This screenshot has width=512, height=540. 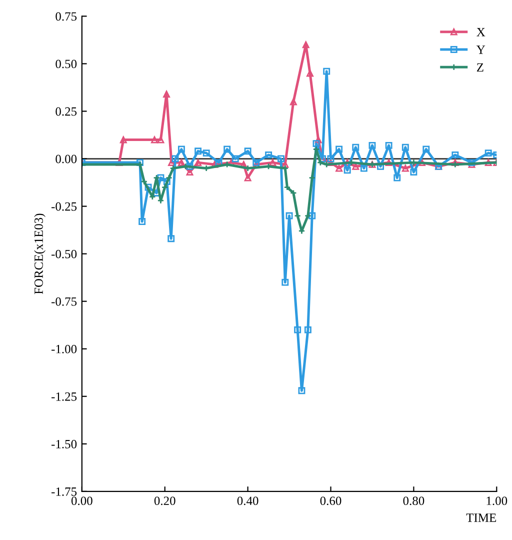 What do you see at coordinates (64, 396) in the screenshot?
I see `y-tick-label: -1.25` at bounding box center [64, 396].